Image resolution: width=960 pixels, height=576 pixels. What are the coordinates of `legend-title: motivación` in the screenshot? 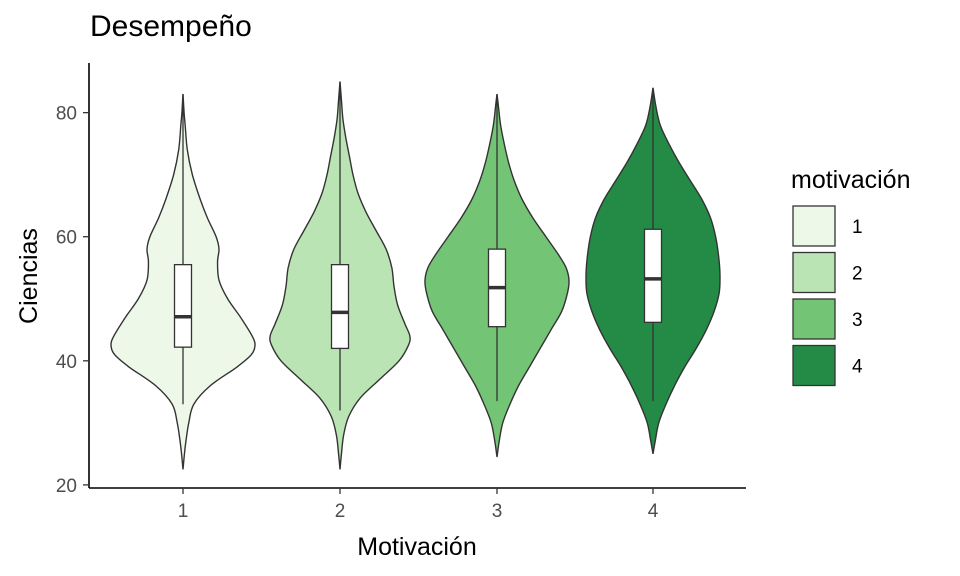 It's located at (851, 180).